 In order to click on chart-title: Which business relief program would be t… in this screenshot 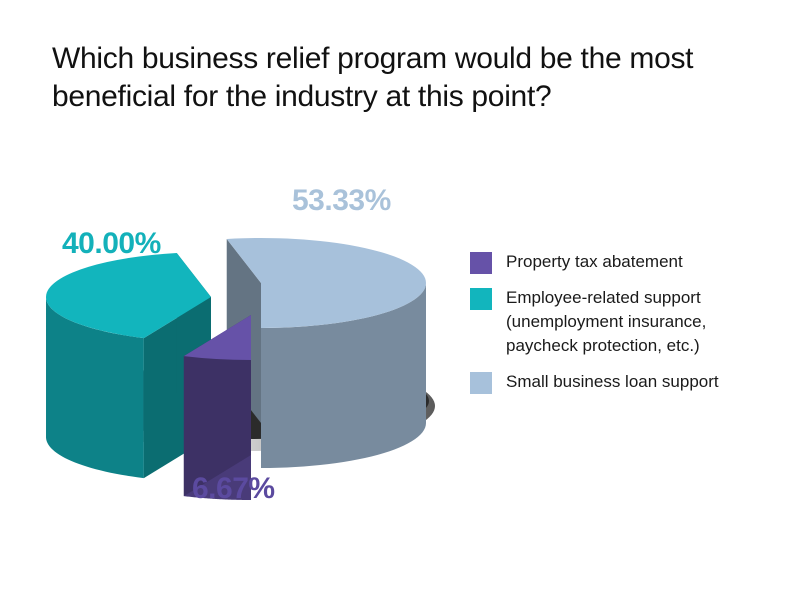, I will do `click(373, 77)`.